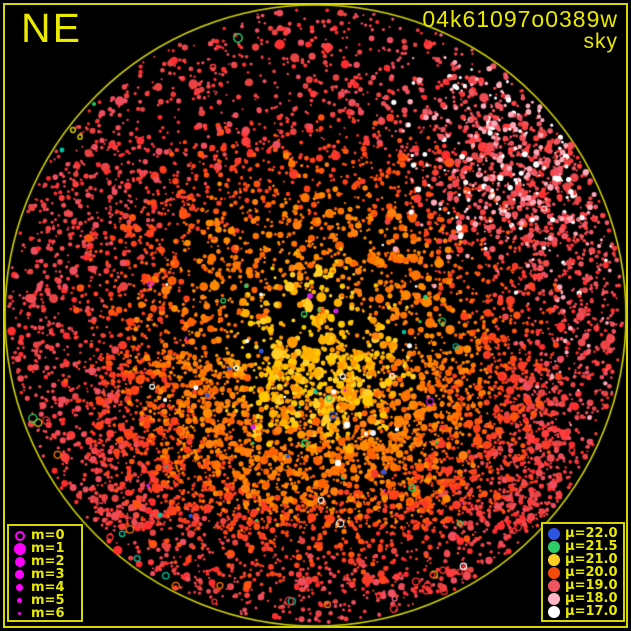 The image size is (631, 631). What do you see at coordinates (48, 613) in the screenshot?
I see `size-legend-label: m=6` at bounding box center [48, 613].